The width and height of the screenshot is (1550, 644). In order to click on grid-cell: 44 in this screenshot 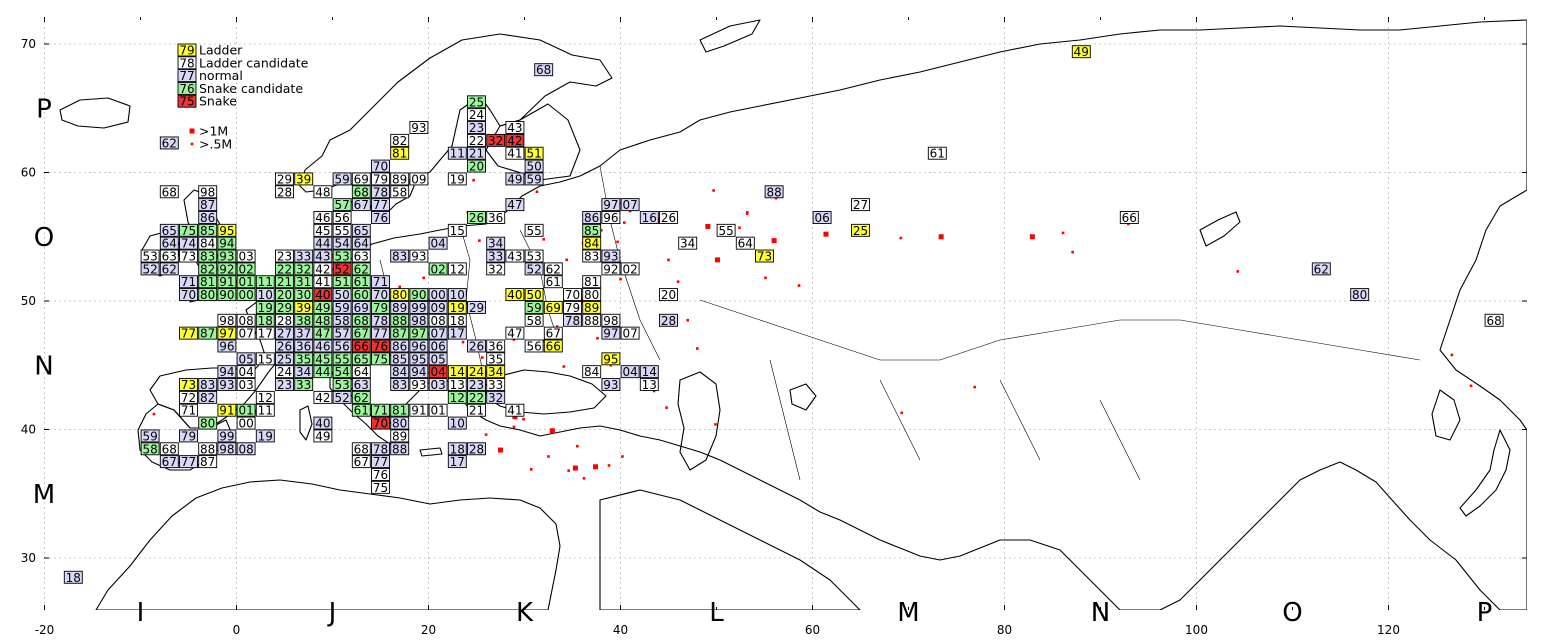, I will do `click(323, 372)`.